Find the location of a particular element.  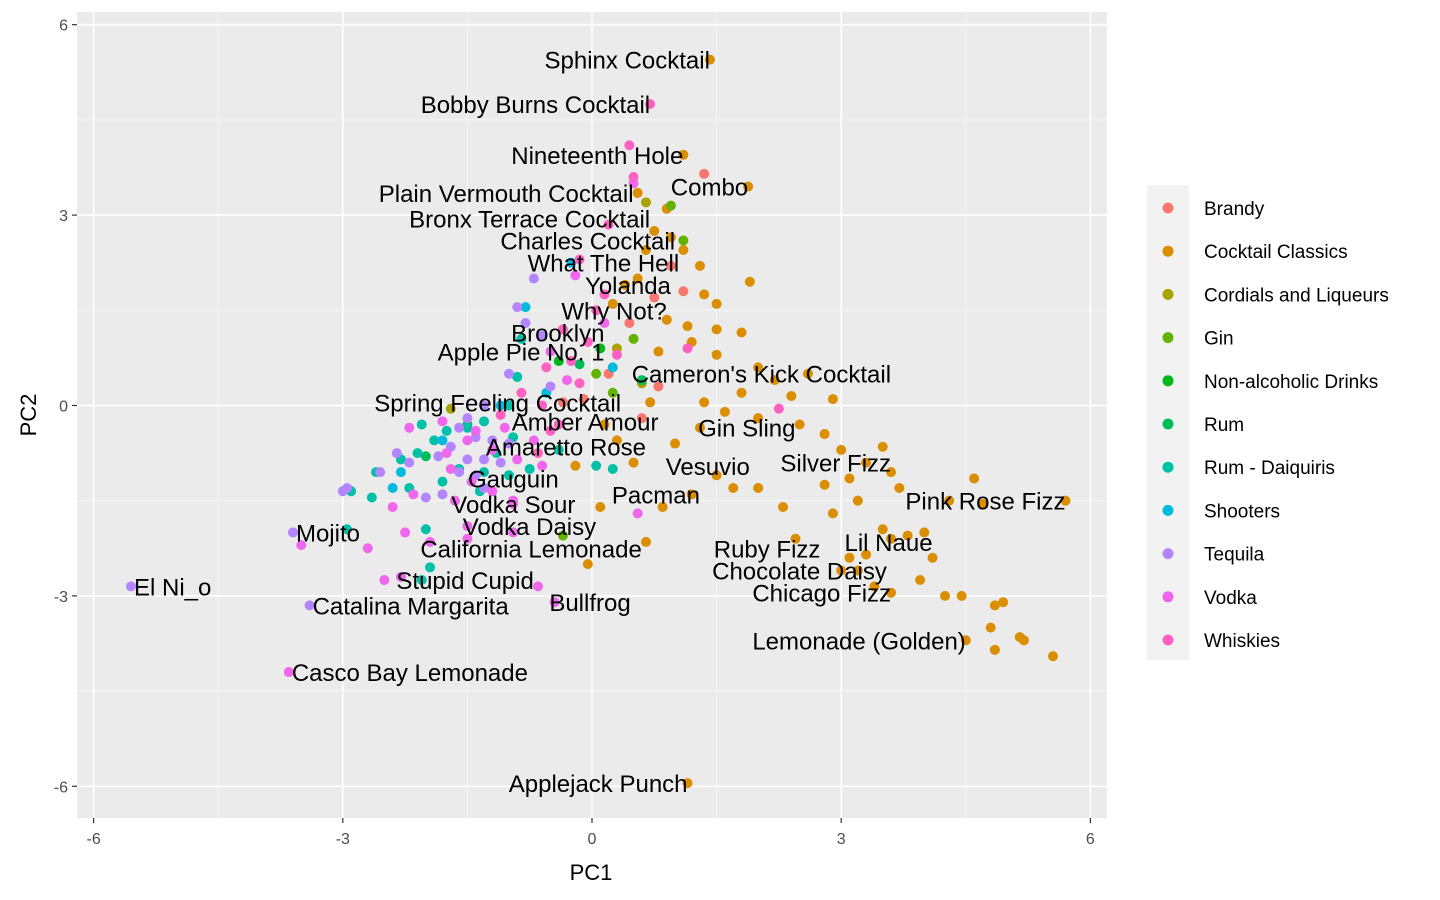

y-tick-label: 0 is located at coordinates (63, 406).